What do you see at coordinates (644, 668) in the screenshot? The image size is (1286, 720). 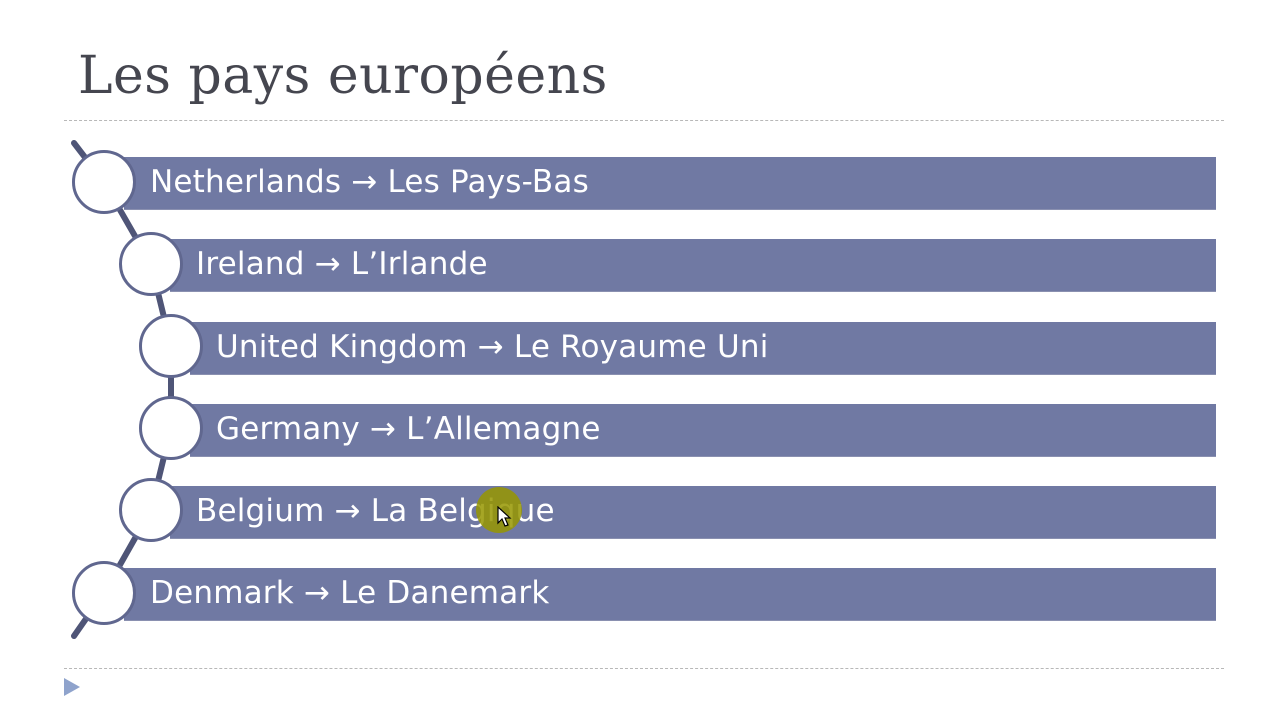 I see `bottom-divider` at bounding box center [644, 668].